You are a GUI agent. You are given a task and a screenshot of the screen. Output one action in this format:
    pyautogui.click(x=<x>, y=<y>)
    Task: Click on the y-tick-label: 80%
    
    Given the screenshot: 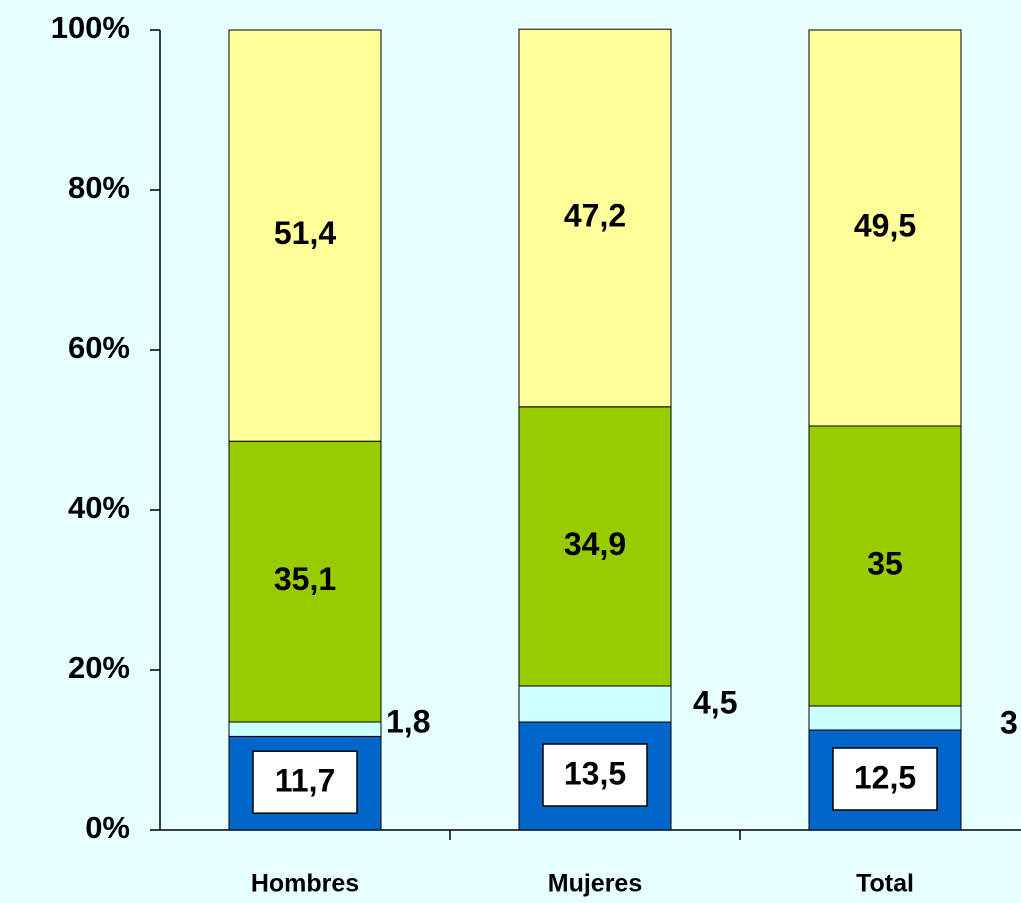 What is the action you would take?
    pyautogui.click(x=99, y=187)
    